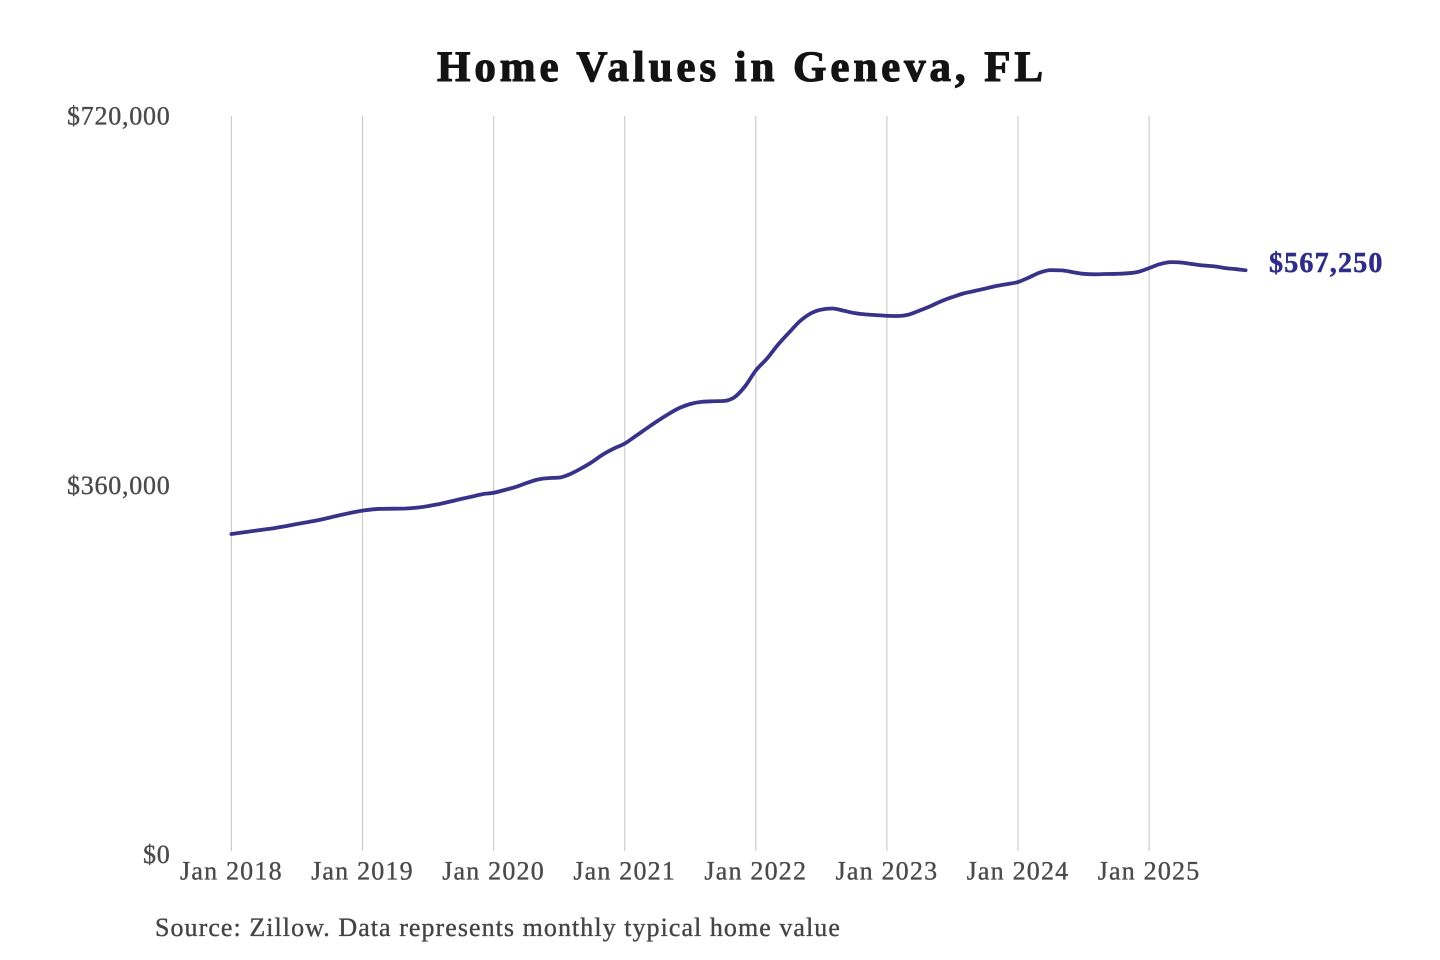  I want to click on svg-text: $360,000, so click(119, 485).